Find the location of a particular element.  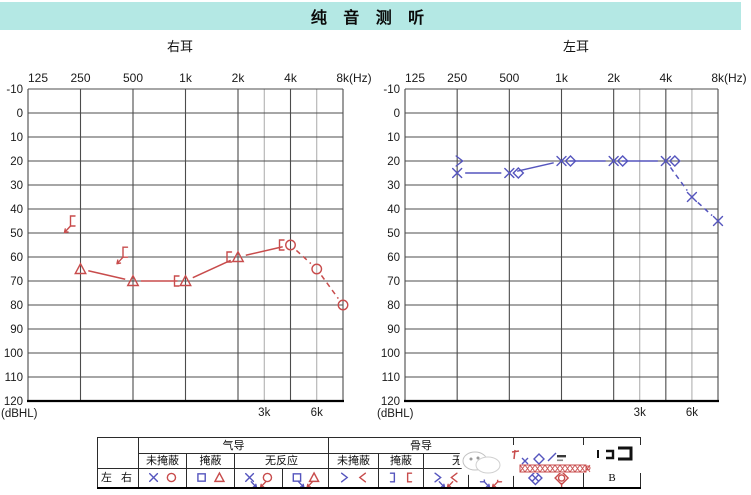

svg-text: 80 is located at coordinates (16, 306).